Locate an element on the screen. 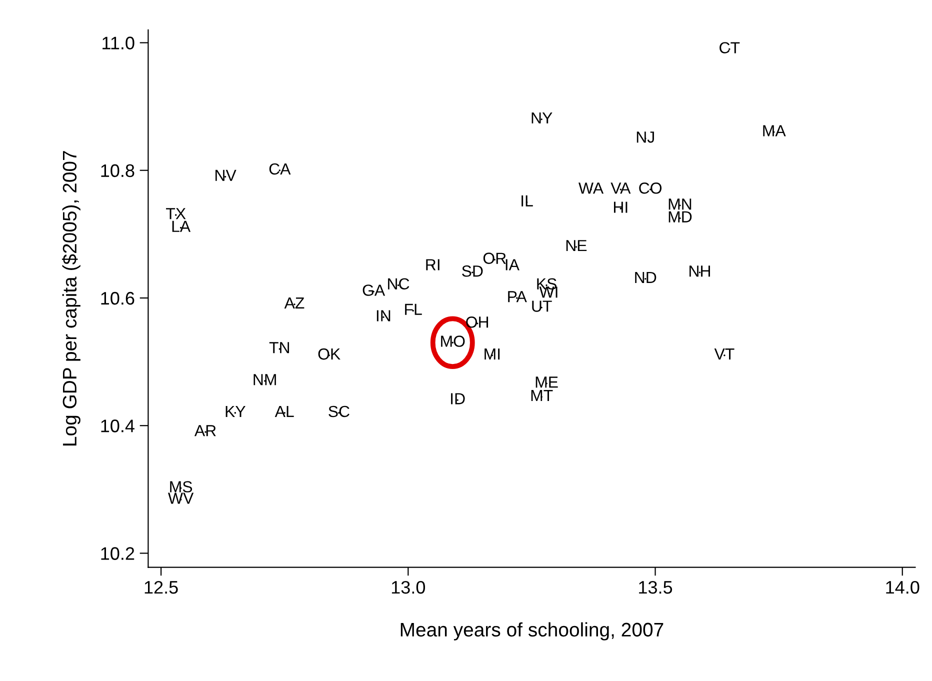 This screenshot has width=932, height=681. y-tick-label: 10.2 is located at coordinates (117, 553).